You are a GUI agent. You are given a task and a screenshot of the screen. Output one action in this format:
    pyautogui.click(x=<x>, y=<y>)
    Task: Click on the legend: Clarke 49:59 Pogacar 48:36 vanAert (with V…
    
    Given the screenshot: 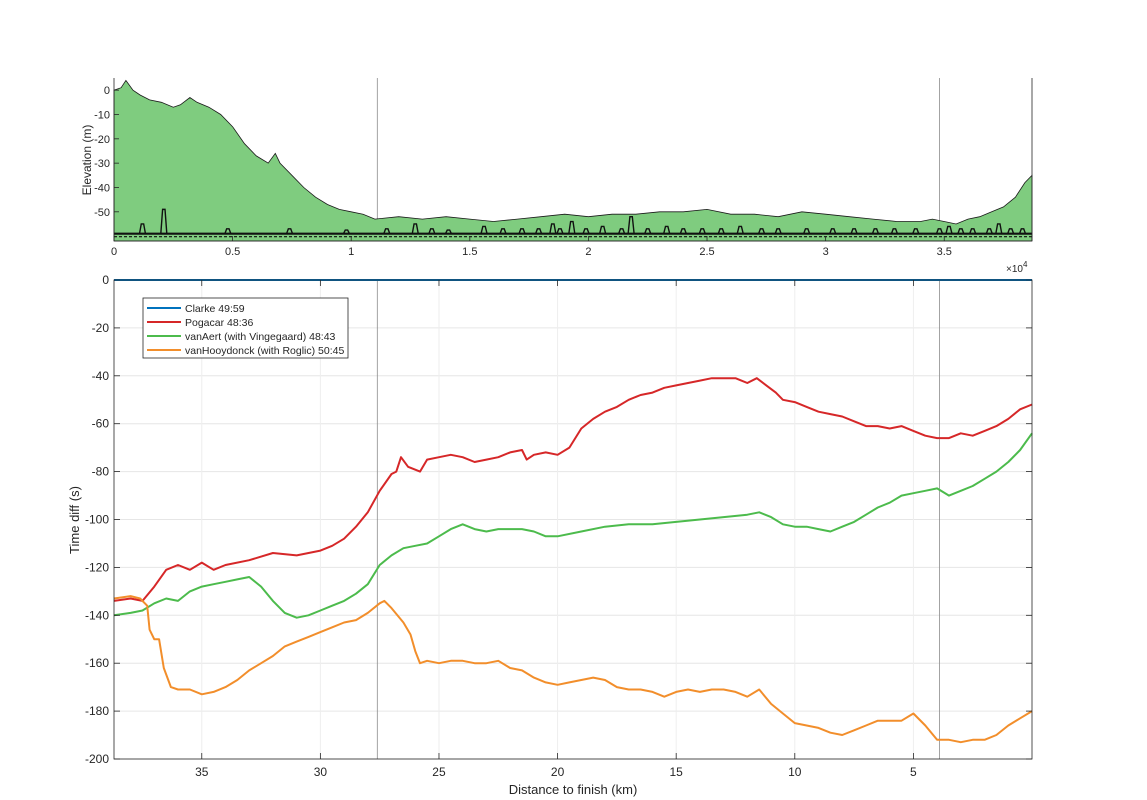 What is the action you would take?
    pyautogui.click(x=245, y=328)
    